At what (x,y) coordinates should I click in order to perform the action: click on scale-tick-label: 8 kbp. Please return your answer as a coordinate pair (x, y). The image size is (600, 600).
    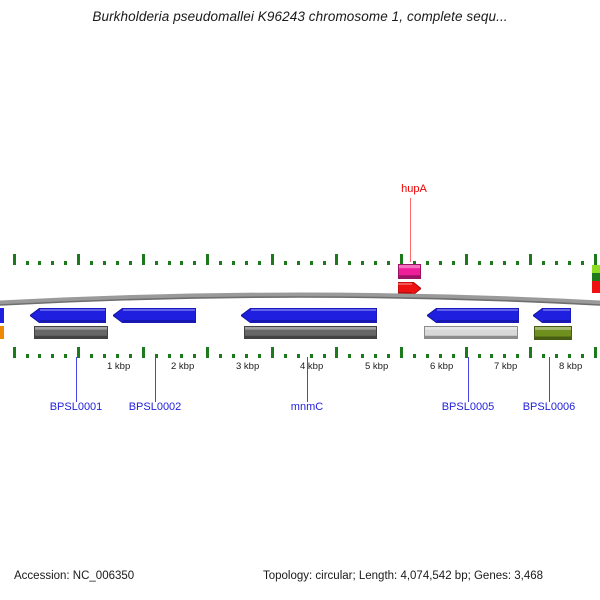
    Looking at the image, I should click on (571, 366).